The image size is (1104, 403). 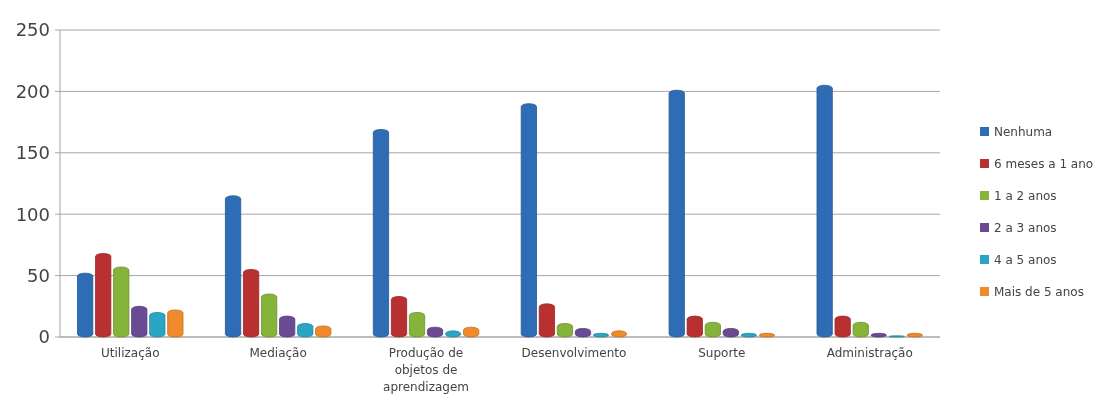 I want to click on y-tick-label: 200, so click(x=32, y=91).